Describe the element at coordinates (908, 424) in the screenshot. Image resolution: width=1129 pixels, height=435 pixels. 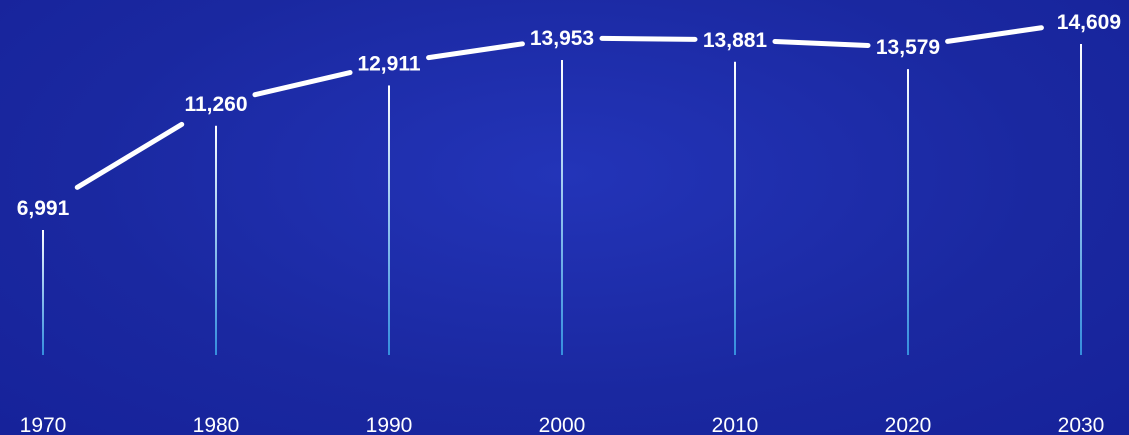
I see `x-tick-label: 2020` at that location.